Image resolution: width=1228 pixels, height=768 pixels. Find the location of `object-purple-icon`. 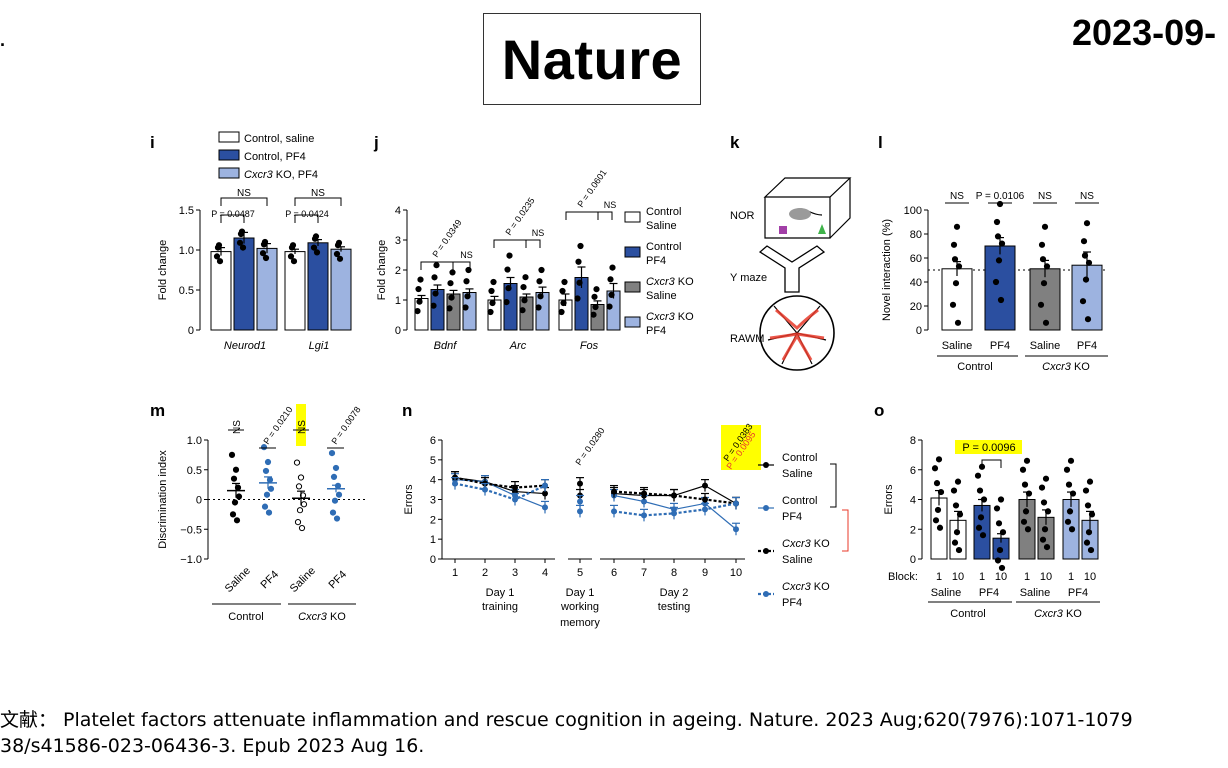

object-purple-icon is located at coordinates (783, 230).